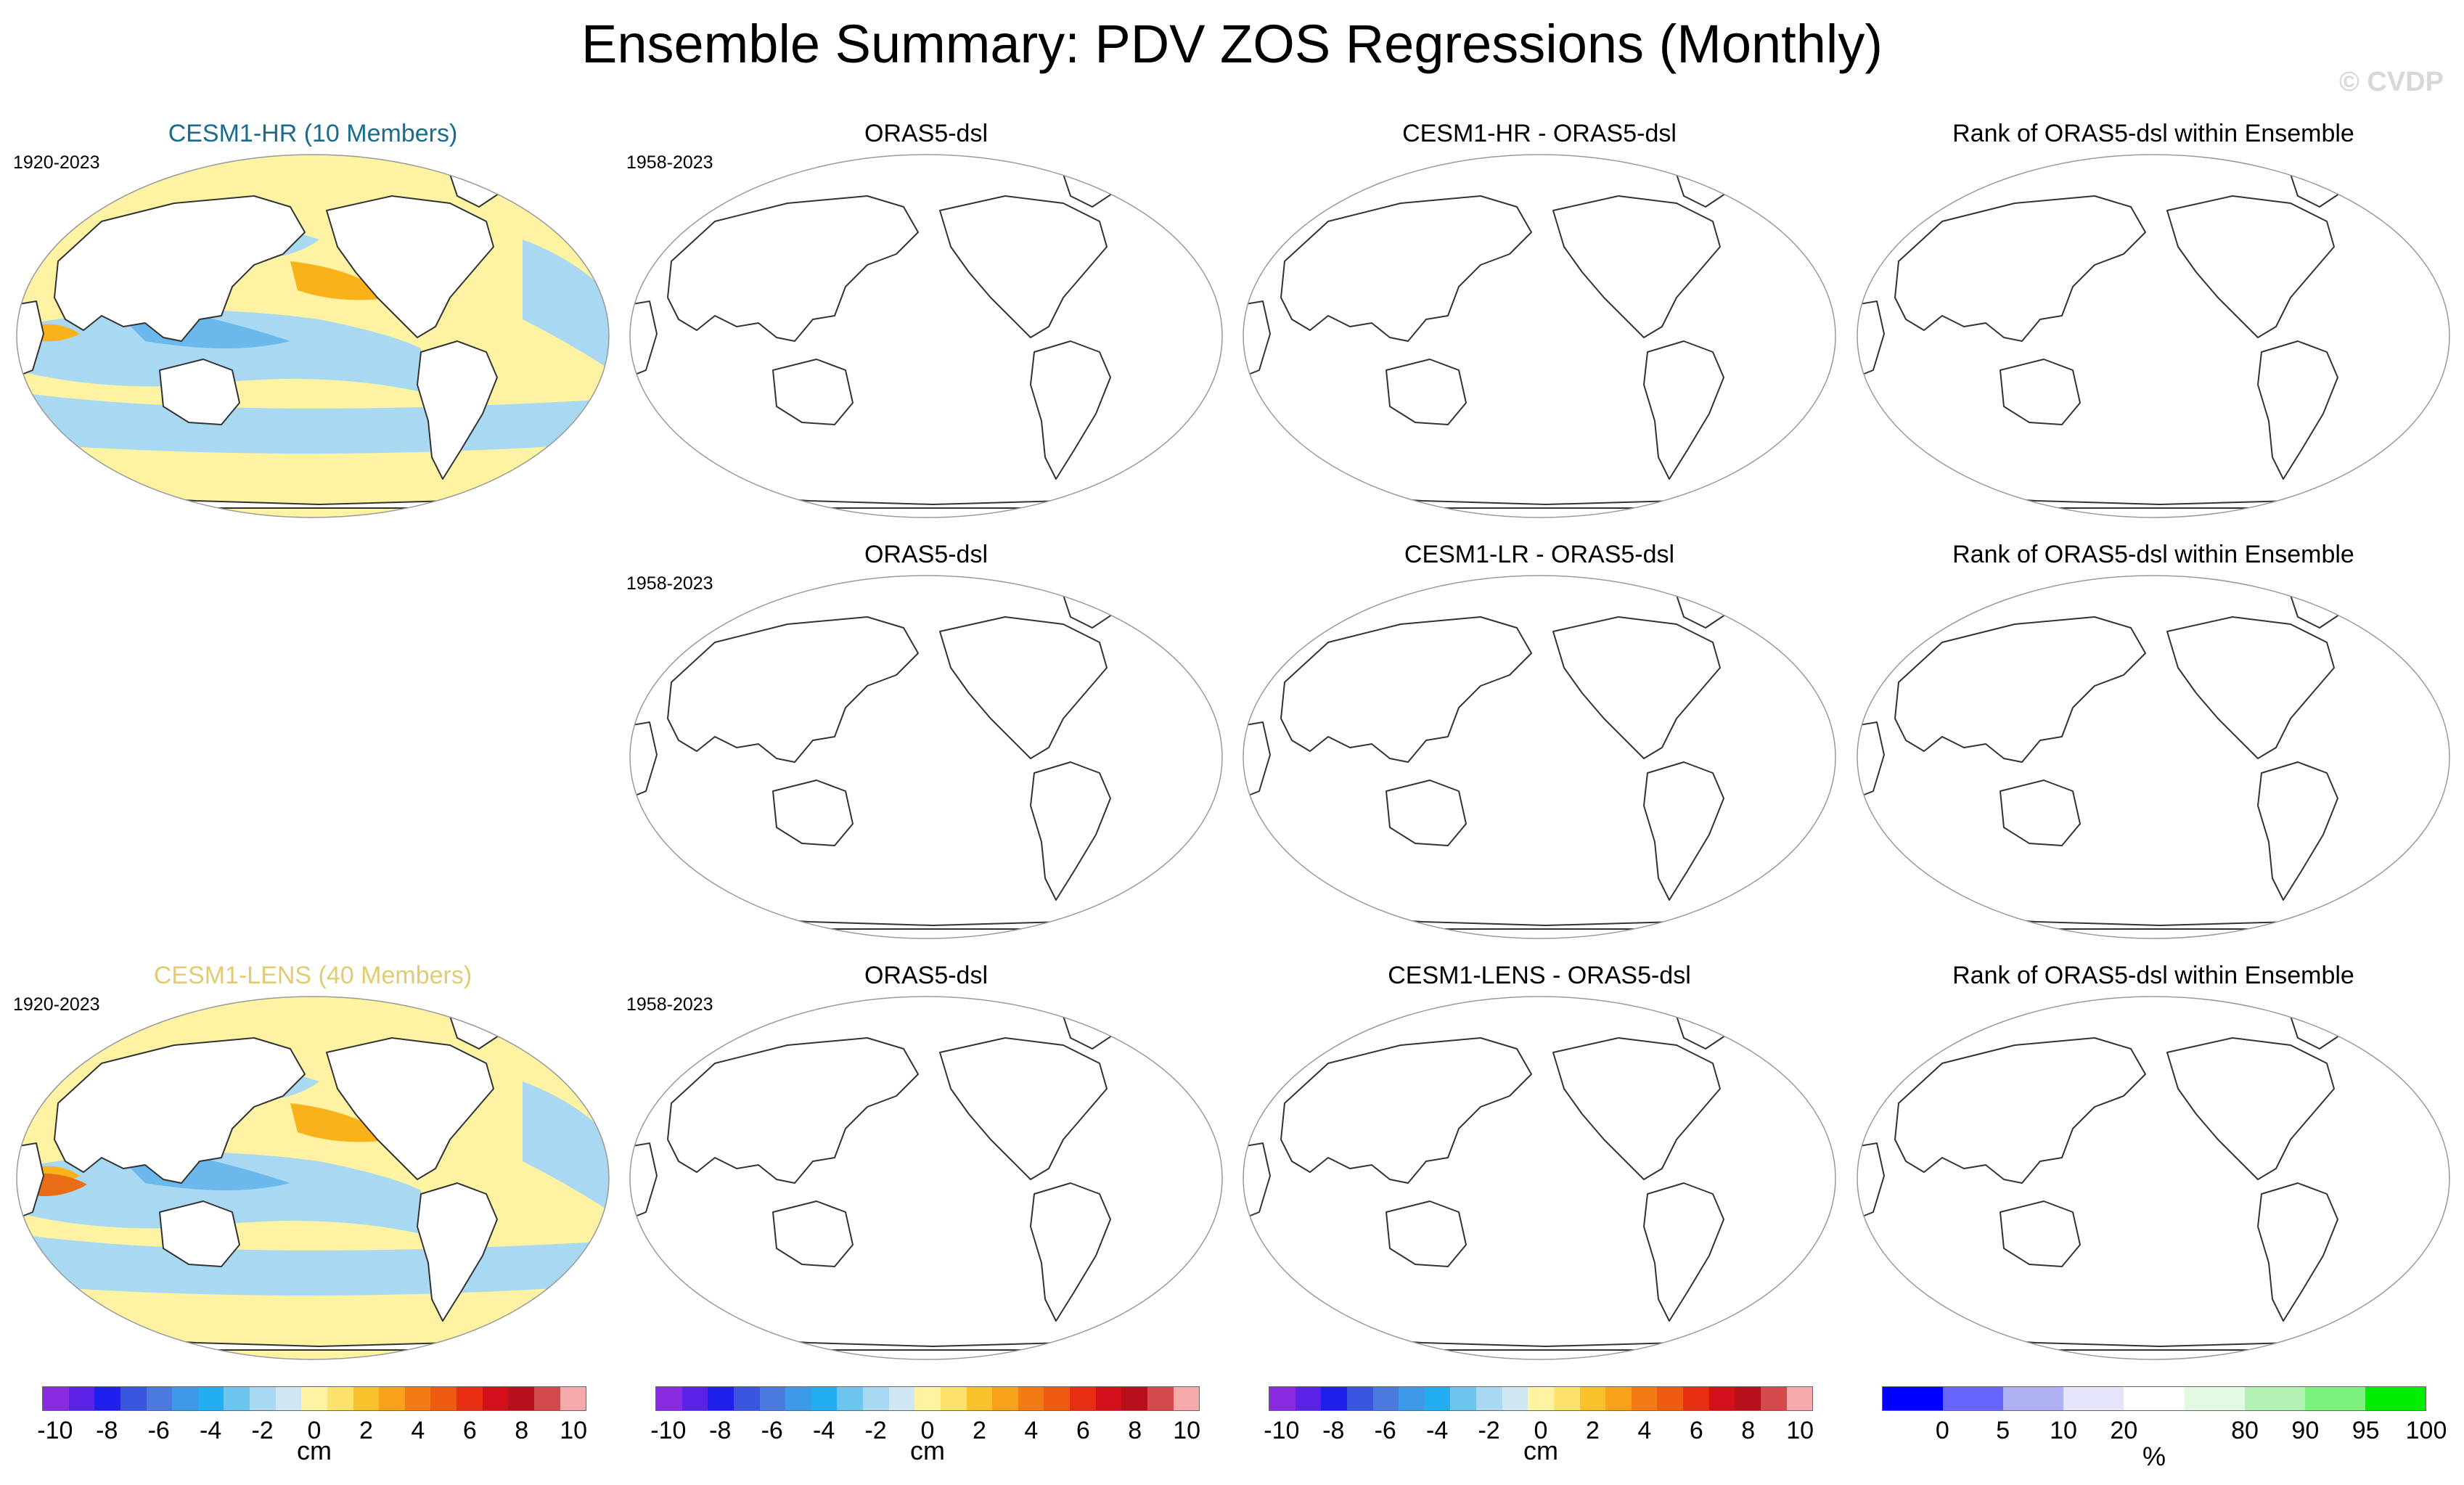 This screenshot has height=1485, width=2464. Describe the element at coordinates (926, 554) in the screenshot. I see `panel-title: ORAS5-dsl` at that location.